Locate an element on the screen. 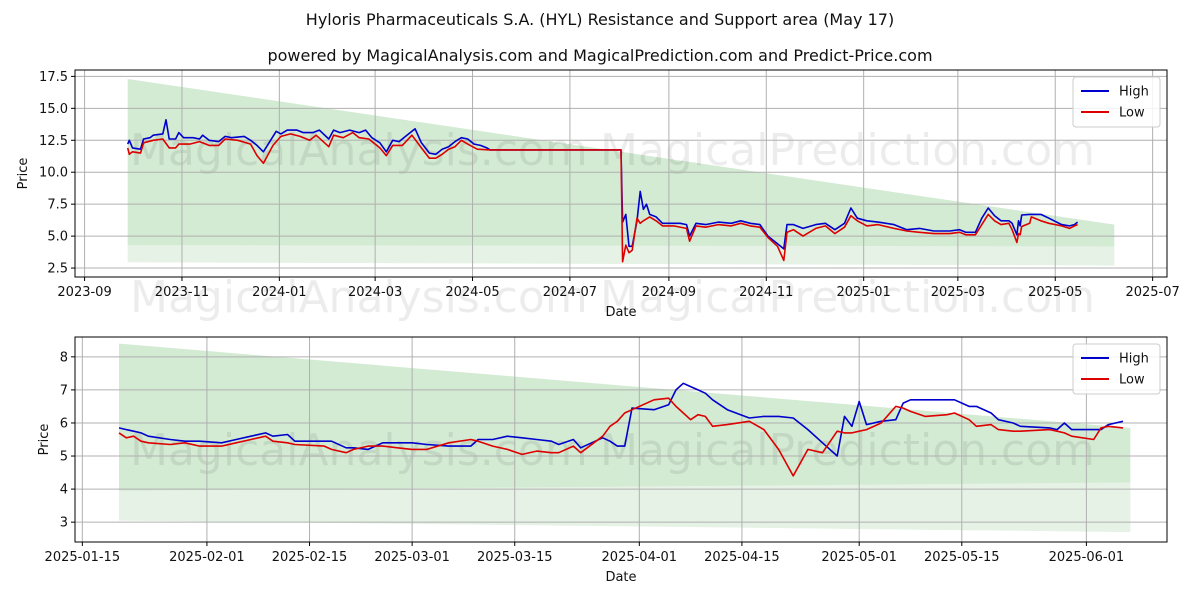  x-tick-label: 2023-09 is located at coordinates (84, 292).